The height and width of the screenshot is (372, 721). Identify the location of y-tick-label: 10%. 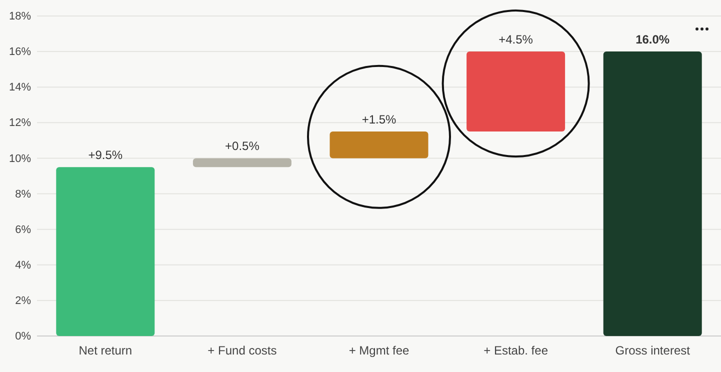
(20, 158).